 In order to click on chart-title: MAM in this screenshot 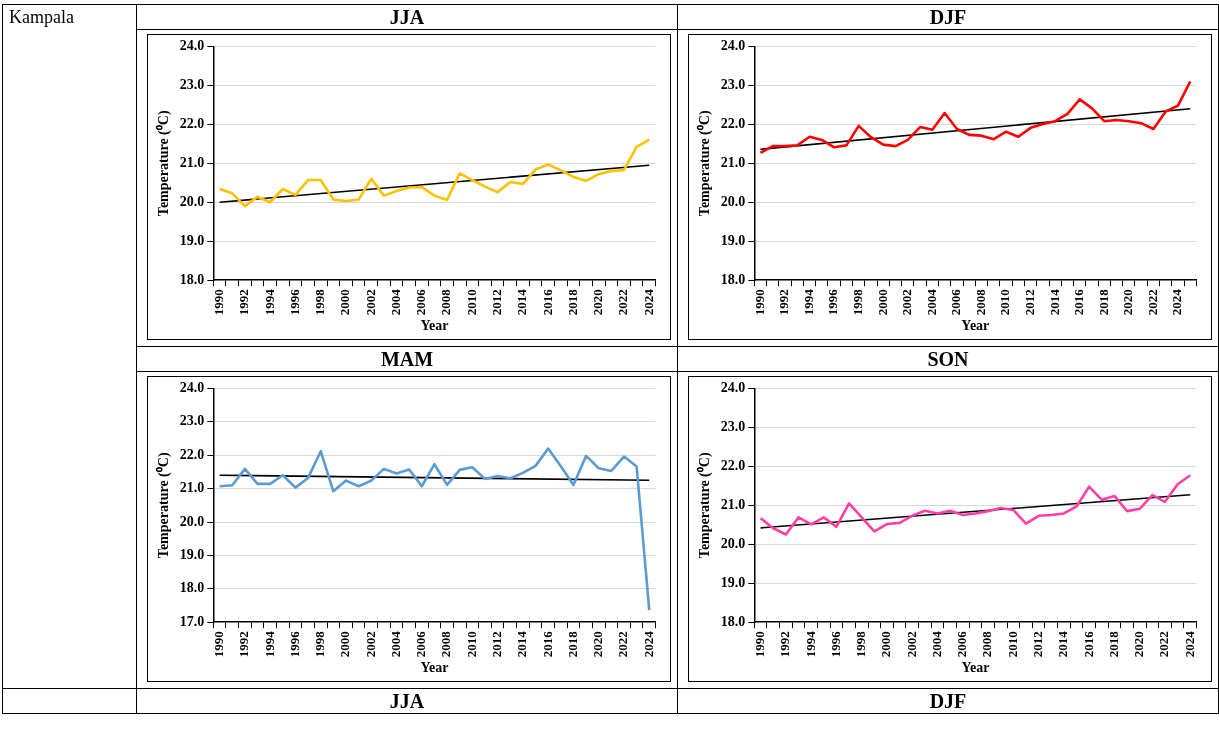, I will do `click(407, 359)`.